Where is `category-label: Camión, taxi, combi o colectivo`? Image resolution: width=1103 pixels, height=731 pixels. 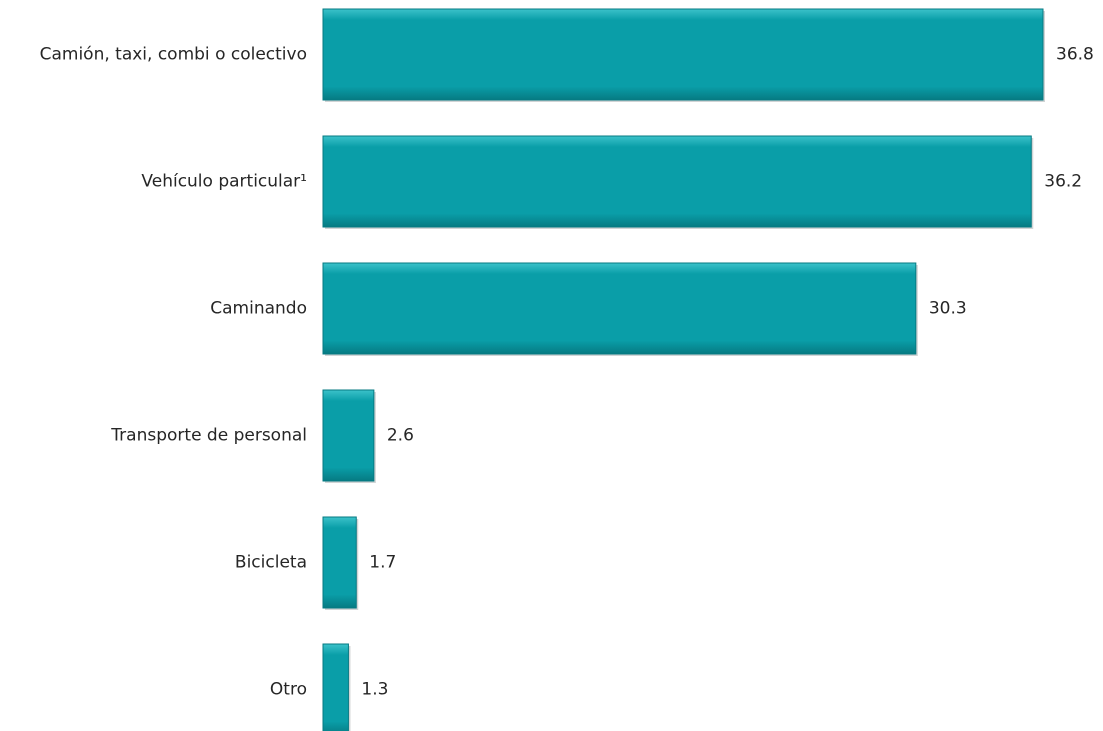
category-label: Camión, taxi, combi o colectivo is located at coordinates (173, 55).